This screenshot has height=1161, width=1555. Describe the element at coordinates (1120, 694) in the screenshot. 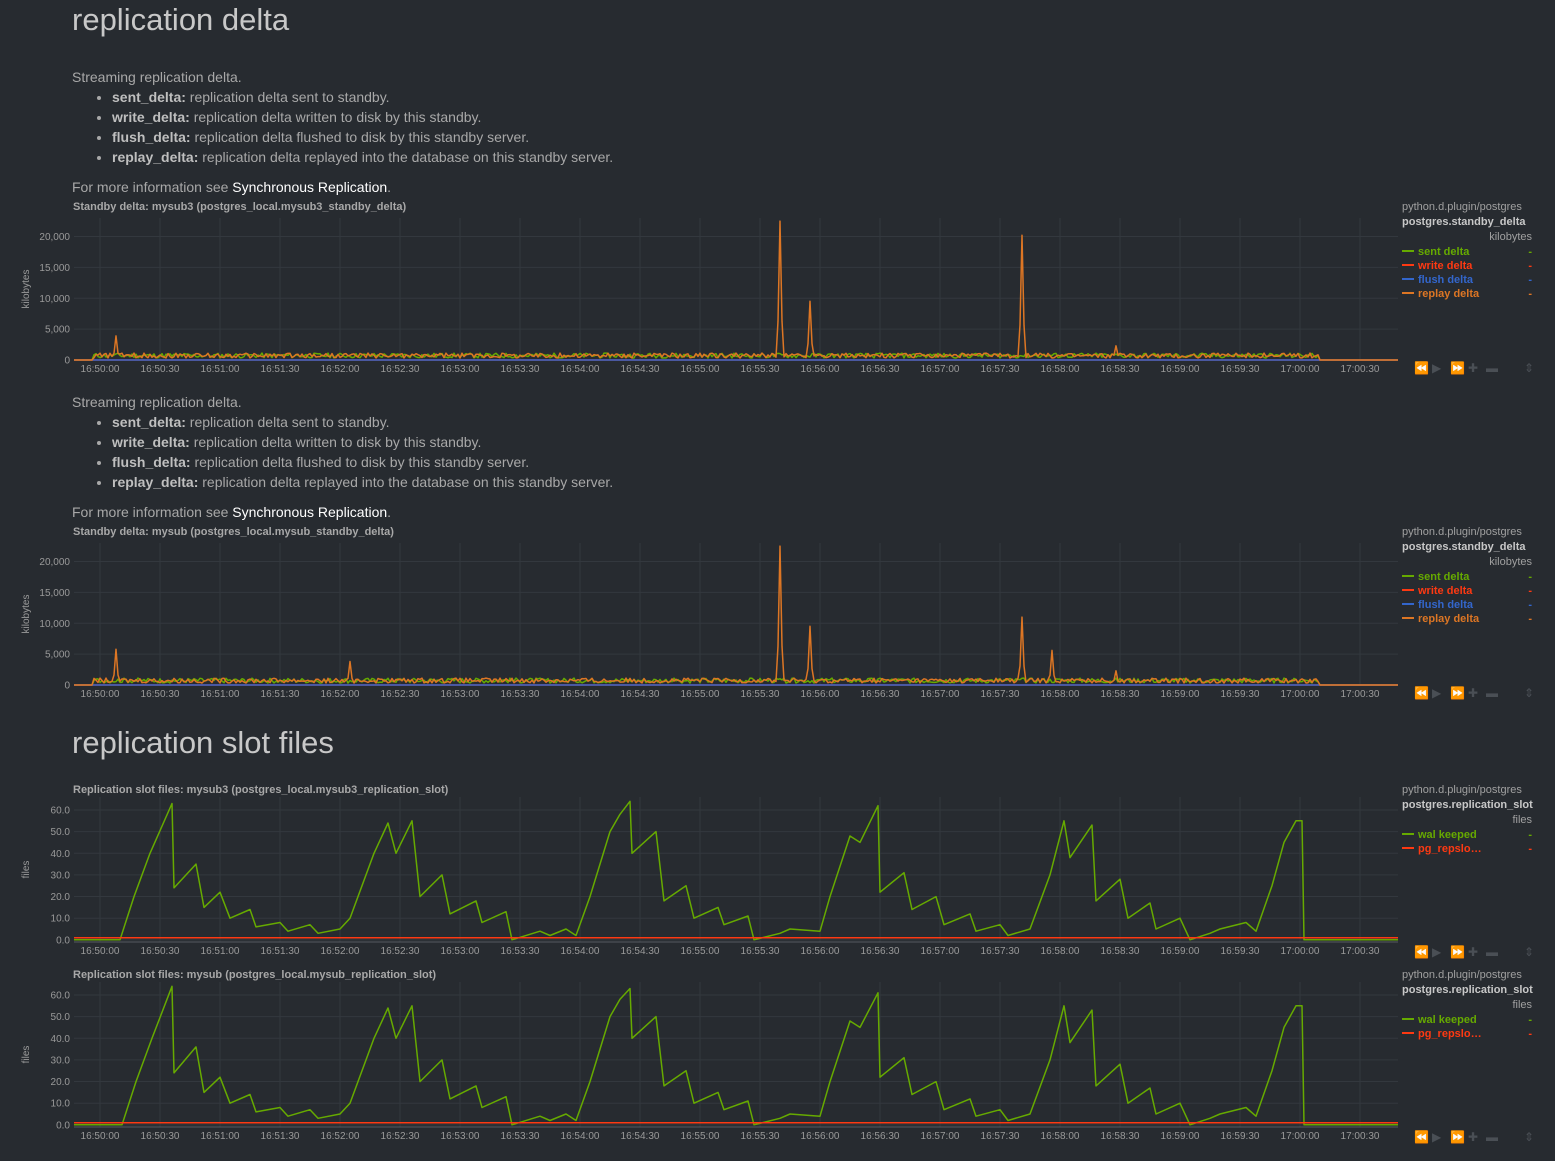

I see `x-tick-label: 16:58:30` at that location.